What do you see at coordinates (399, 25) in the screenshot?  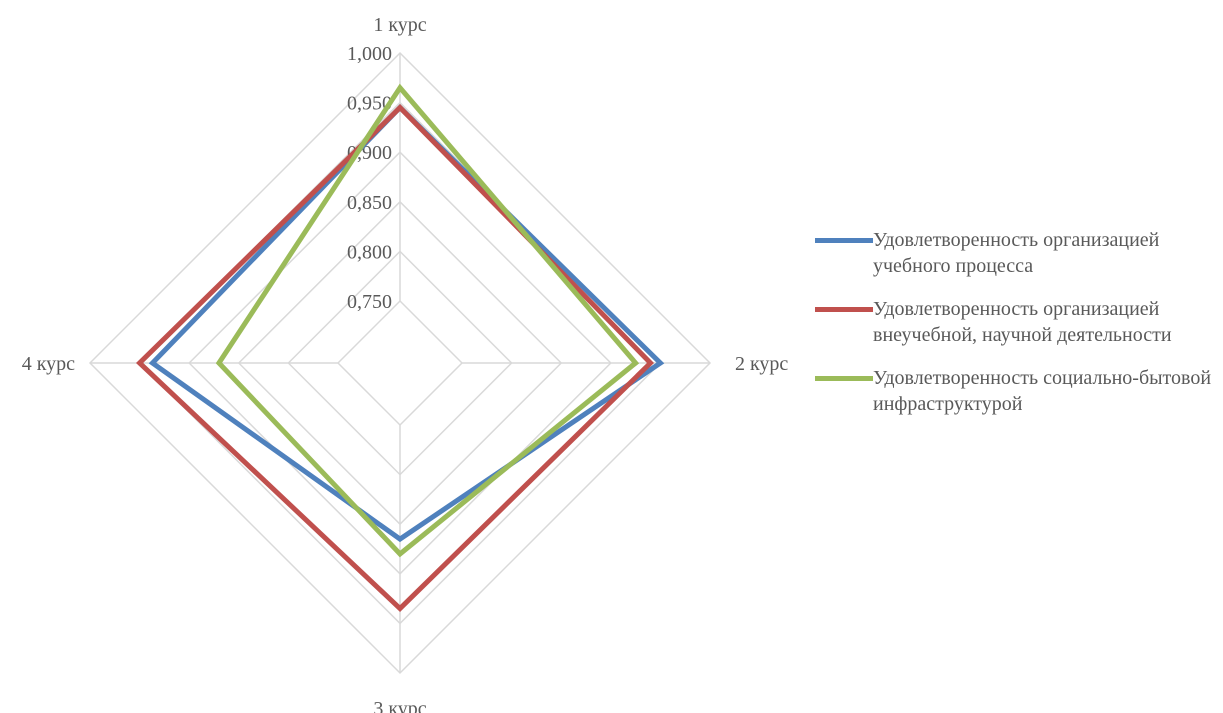 I see `category-label: 1 курс` at bounding box center [399, 25].